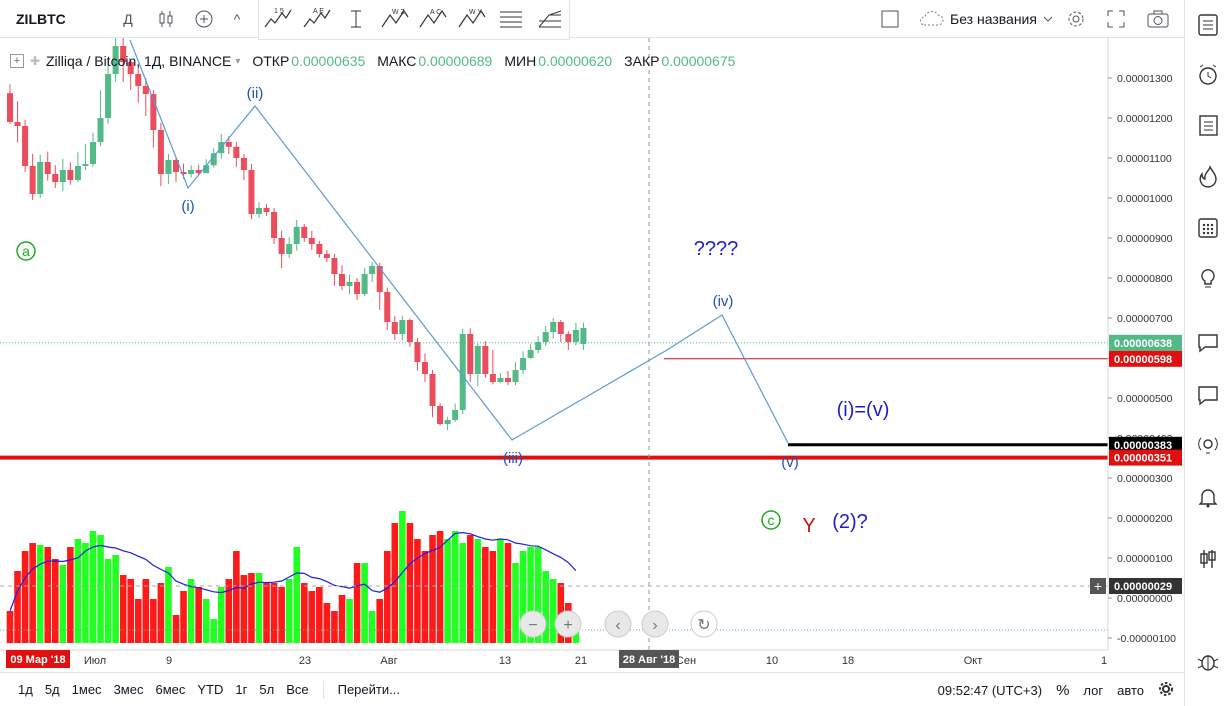 The height and width of the screenshot is (706, 1230). I want to click on range-ytd: YTD, so click(210, 689).